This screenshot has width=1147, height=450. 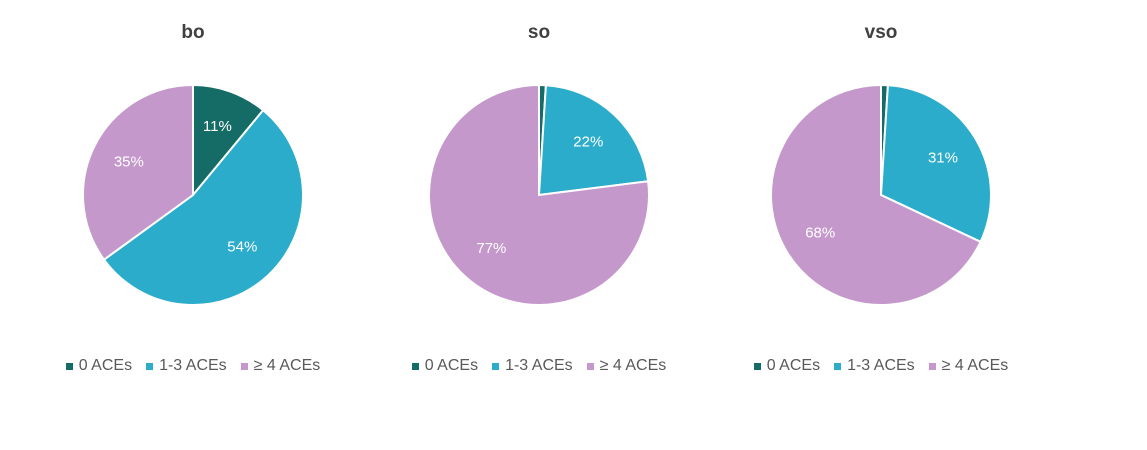 I want to click on data-label: 22%, so click(x=588, y=141).